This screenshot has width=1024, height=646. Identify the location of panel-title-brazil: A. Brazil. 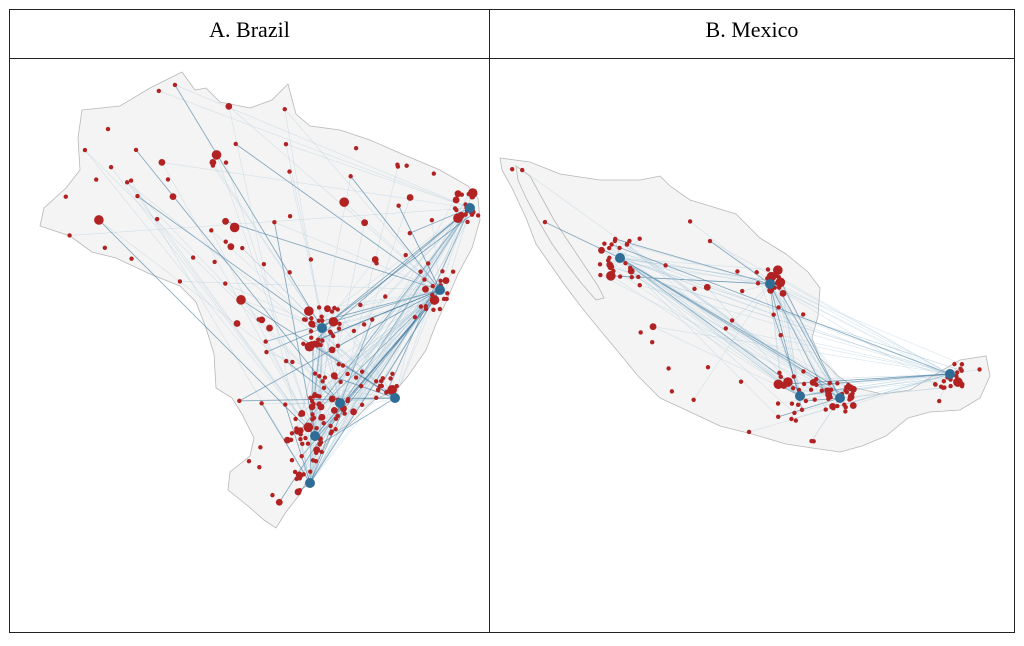
(249, 29).